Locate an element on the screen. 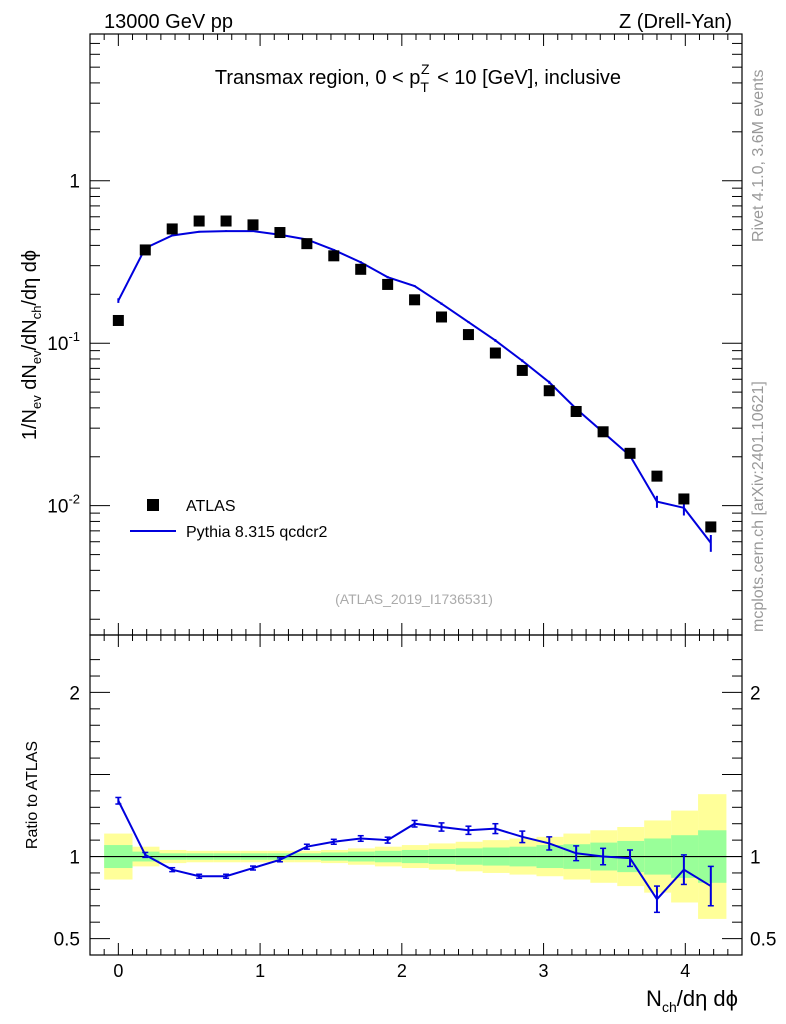  y-tick-label: 10⁻¹ is located at coordinates (63, 342).